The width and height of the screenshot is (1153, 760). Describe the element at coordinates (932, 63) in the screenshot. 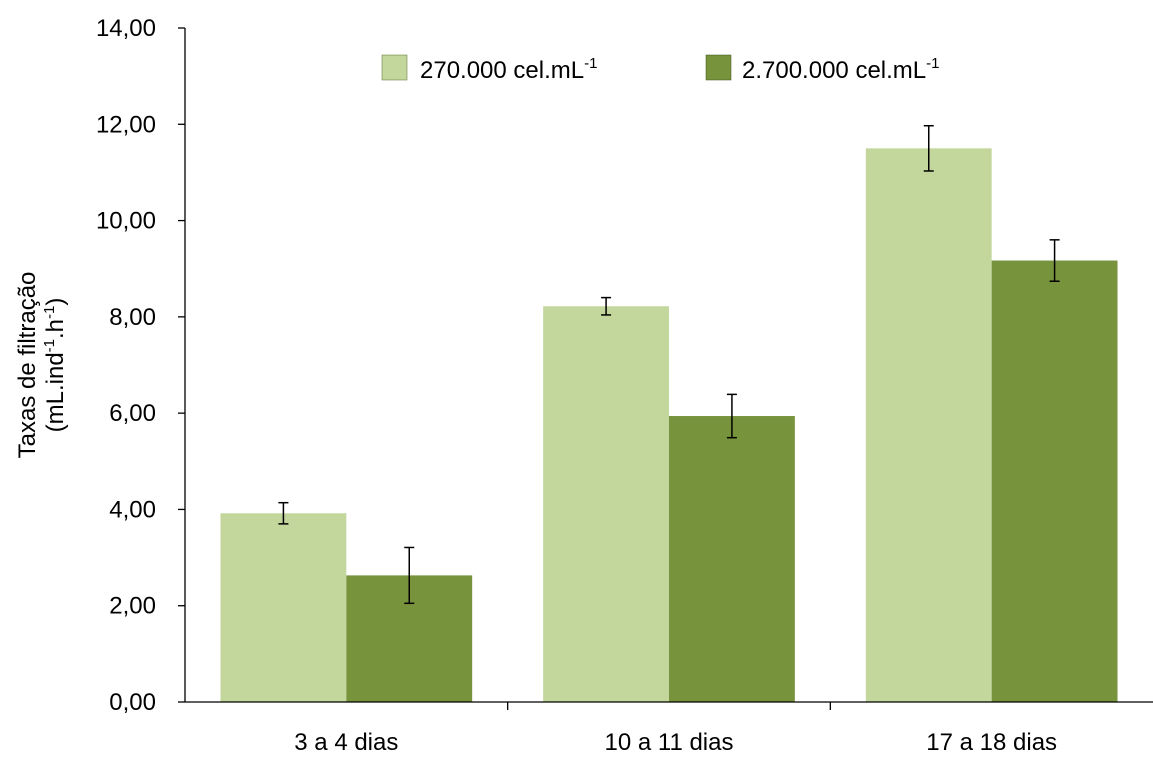

I see `legend-label-series-2-sup: -1` at that location.